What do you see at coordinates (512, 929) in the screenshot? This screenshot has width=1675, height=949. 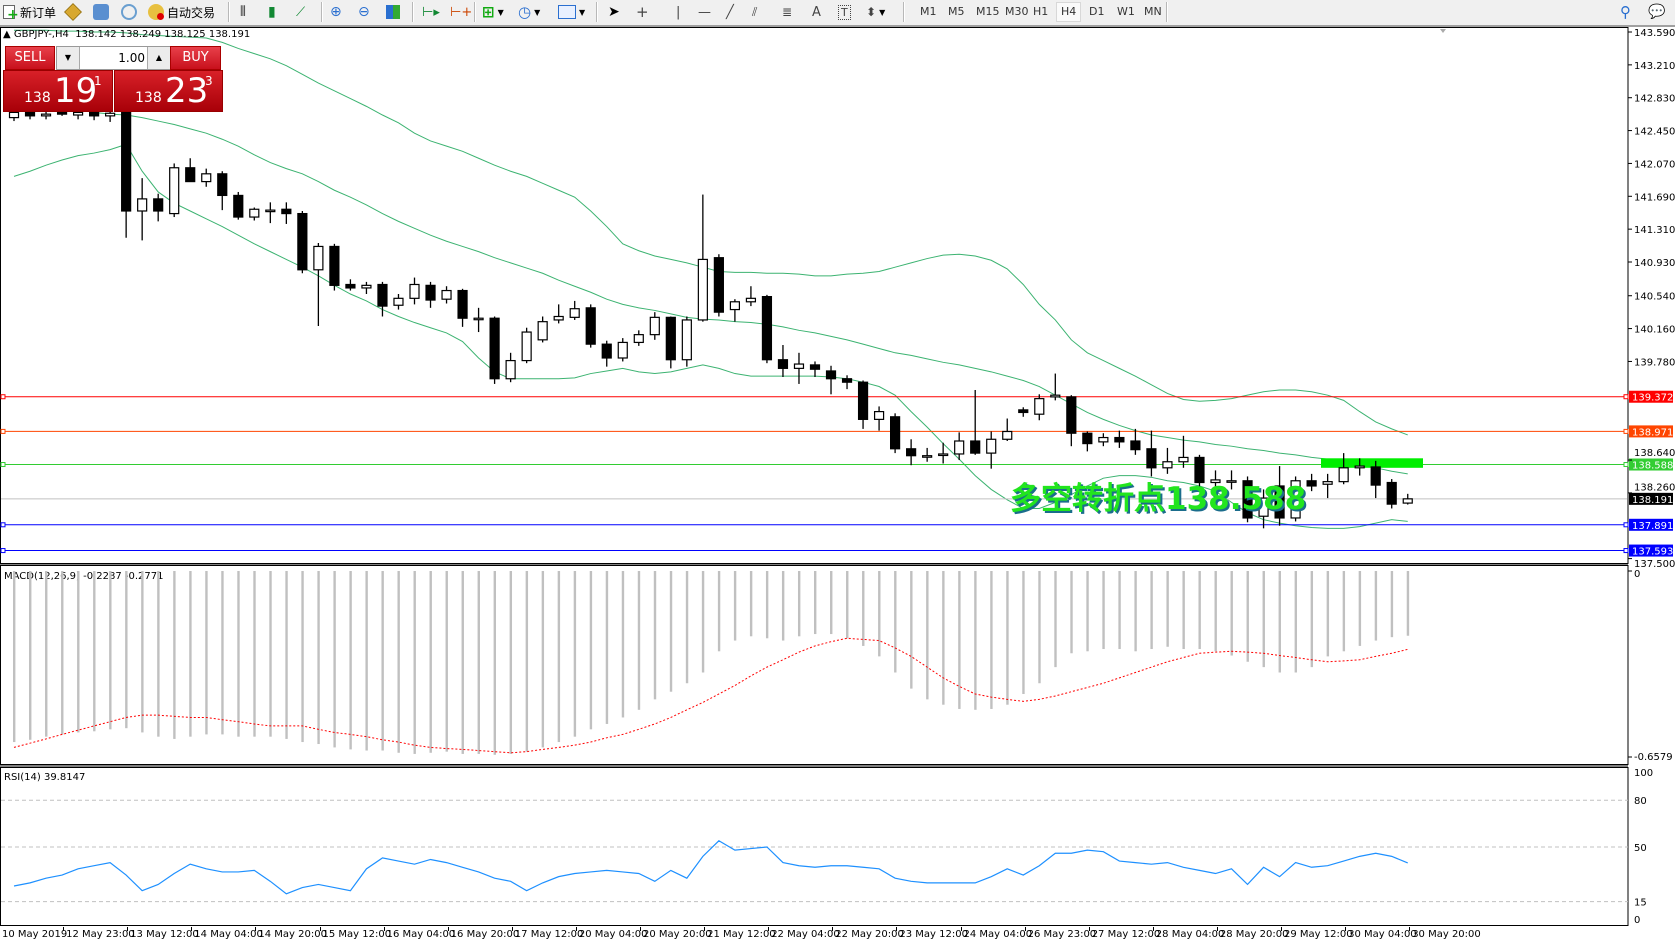 I see `time-tick` at bounding box center [512, 929].